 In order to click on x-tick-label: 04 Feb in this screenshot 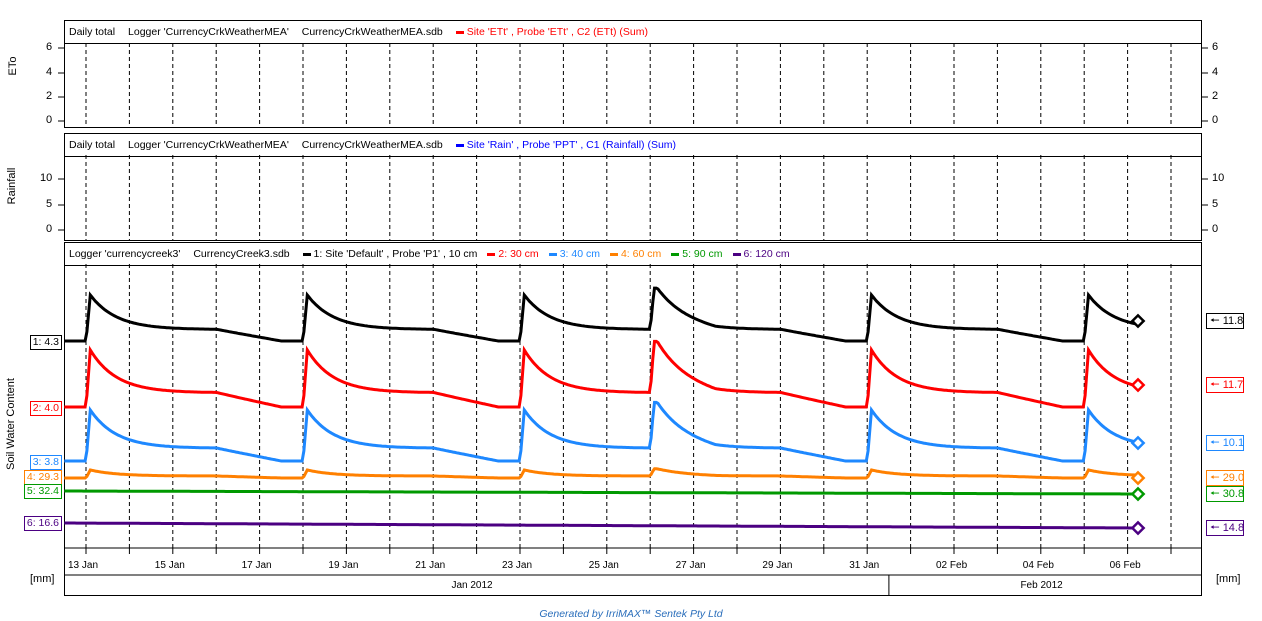, I will do `click(1038, 565)`.